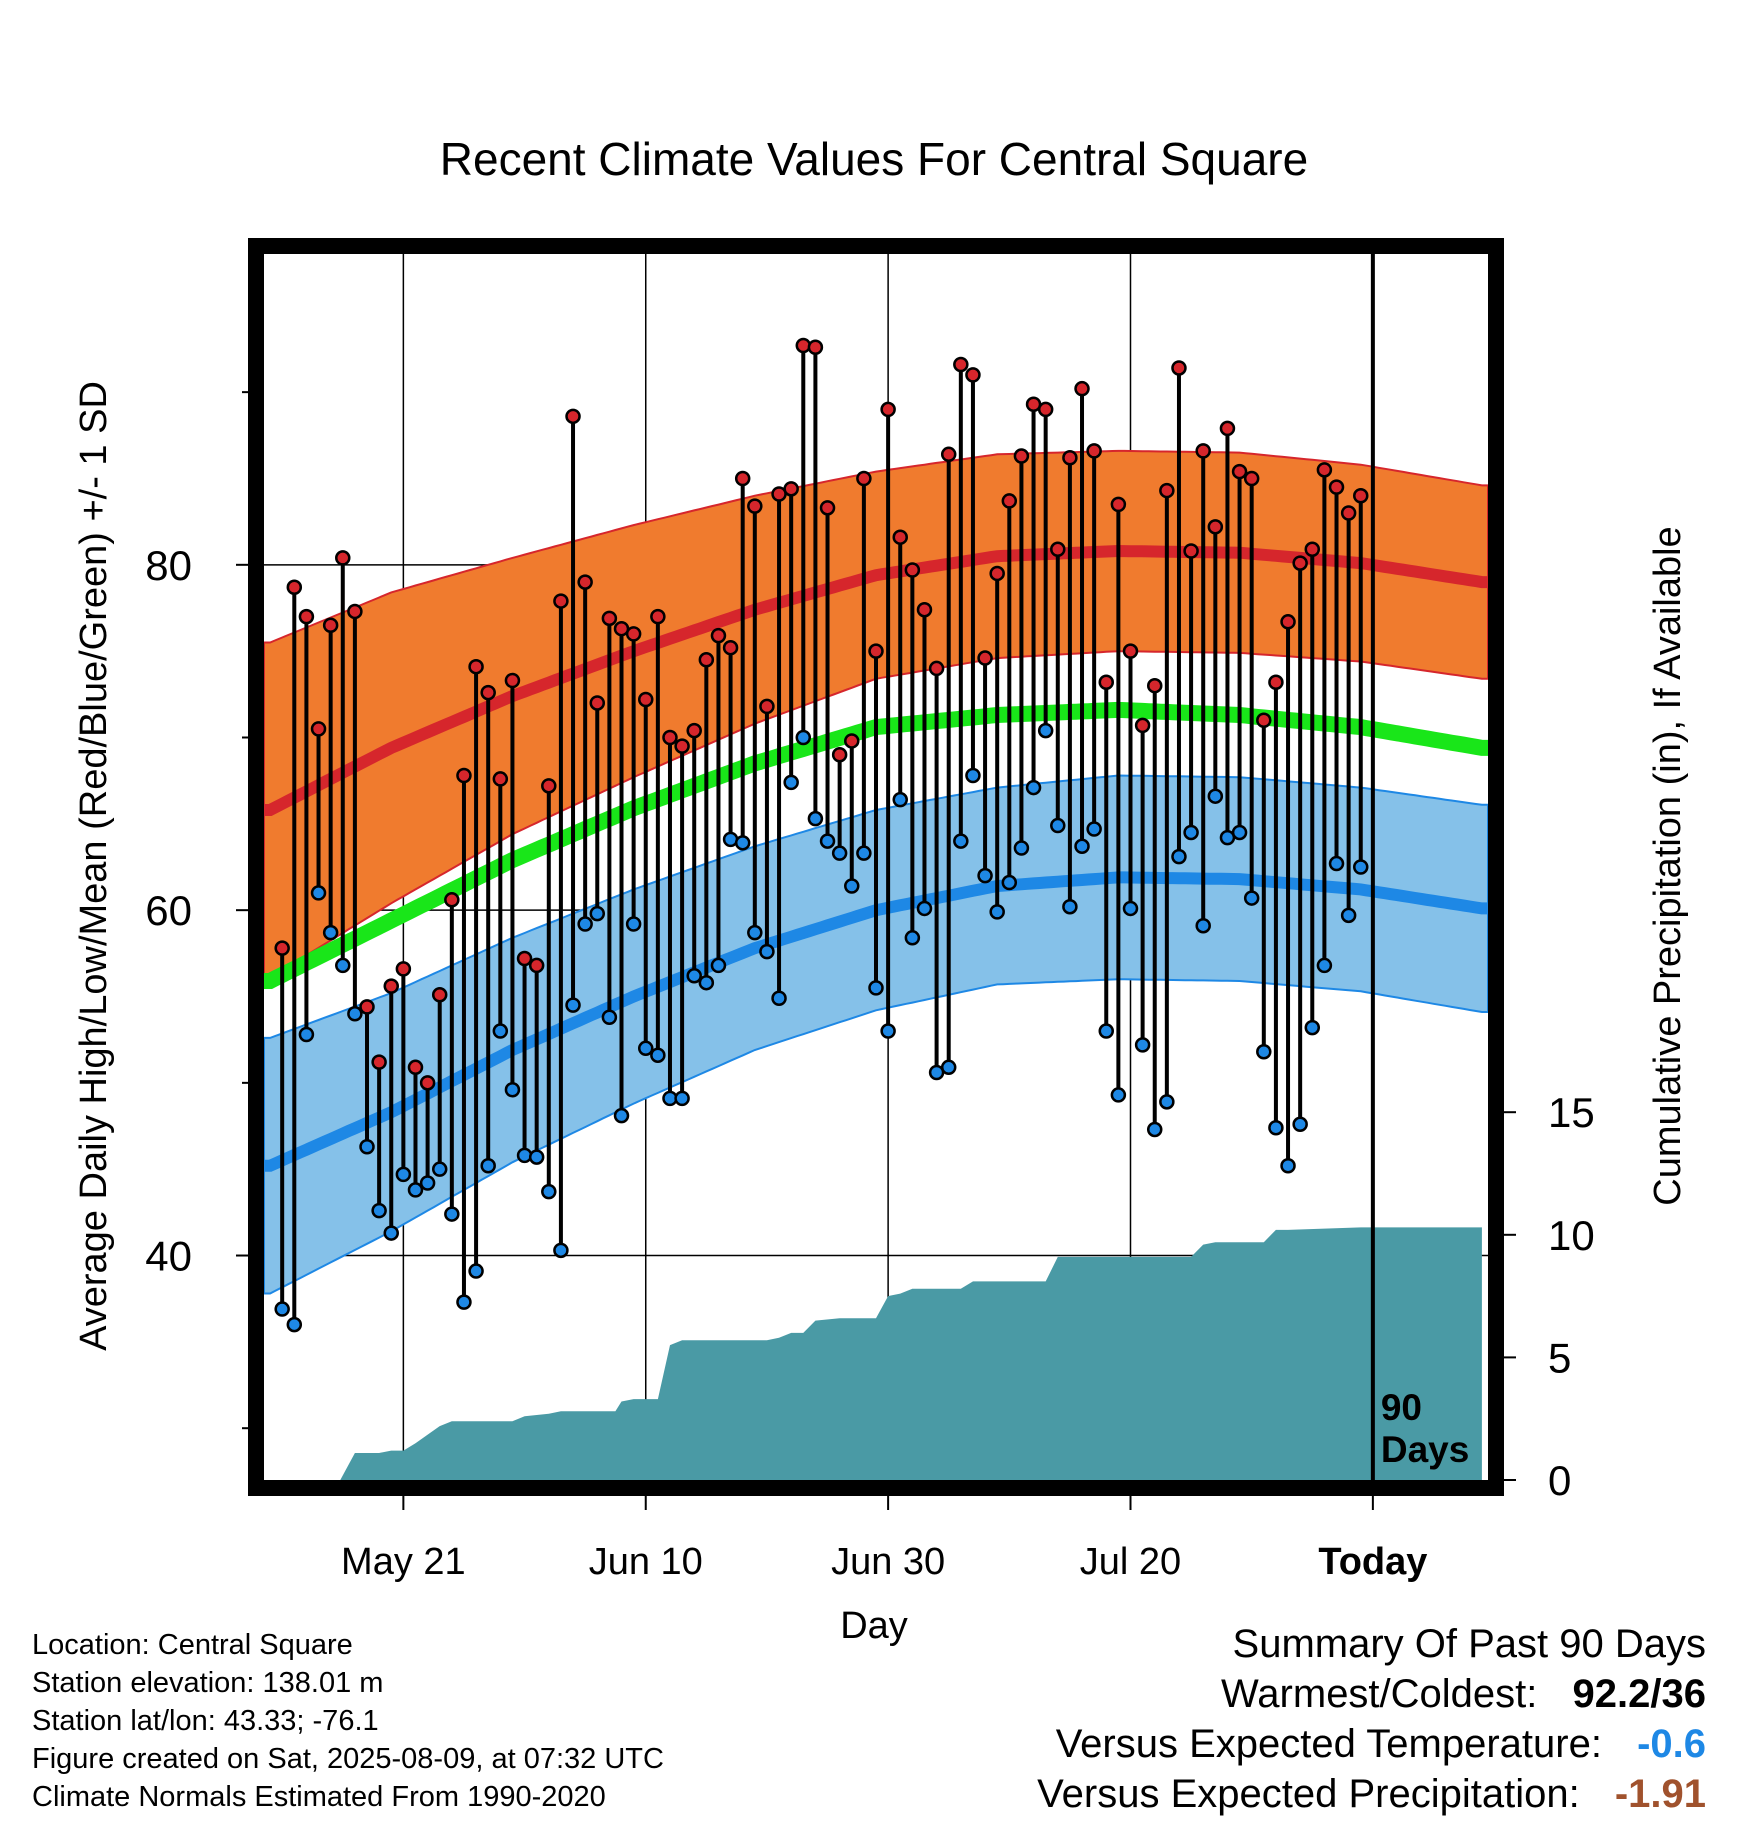 The height and width of the screenshot is (1828, 1748). Describe the element at coordinates (205, 1721) in the screenshot. I see `latlon-text: Station lat/lon: 43.33; -76.1` at that location.